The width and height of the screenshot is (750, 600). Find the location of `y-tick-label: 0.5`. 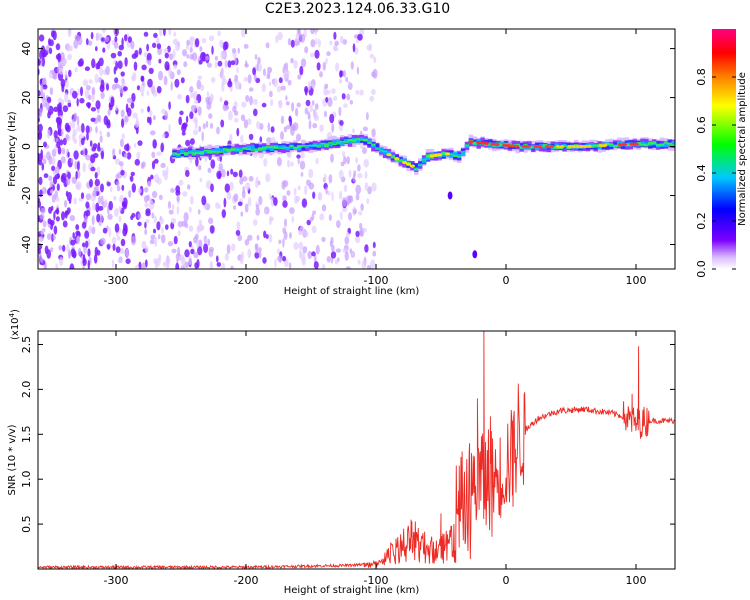

y-tick-label: 0.5 is located at coordinates (26, 524).